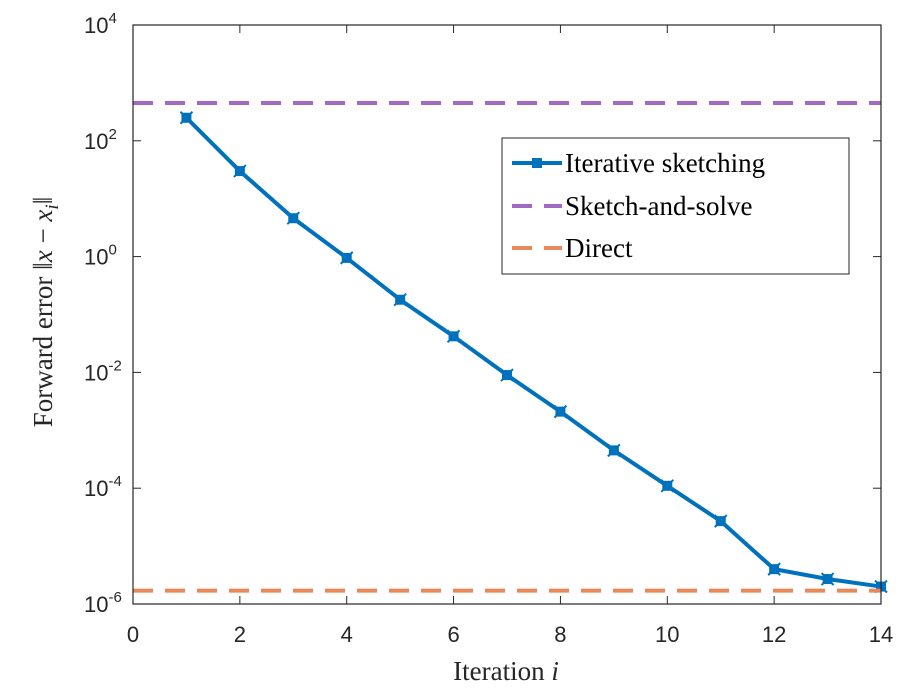  I want to click on y-tick-label: 10⁻², so click(103, 371).